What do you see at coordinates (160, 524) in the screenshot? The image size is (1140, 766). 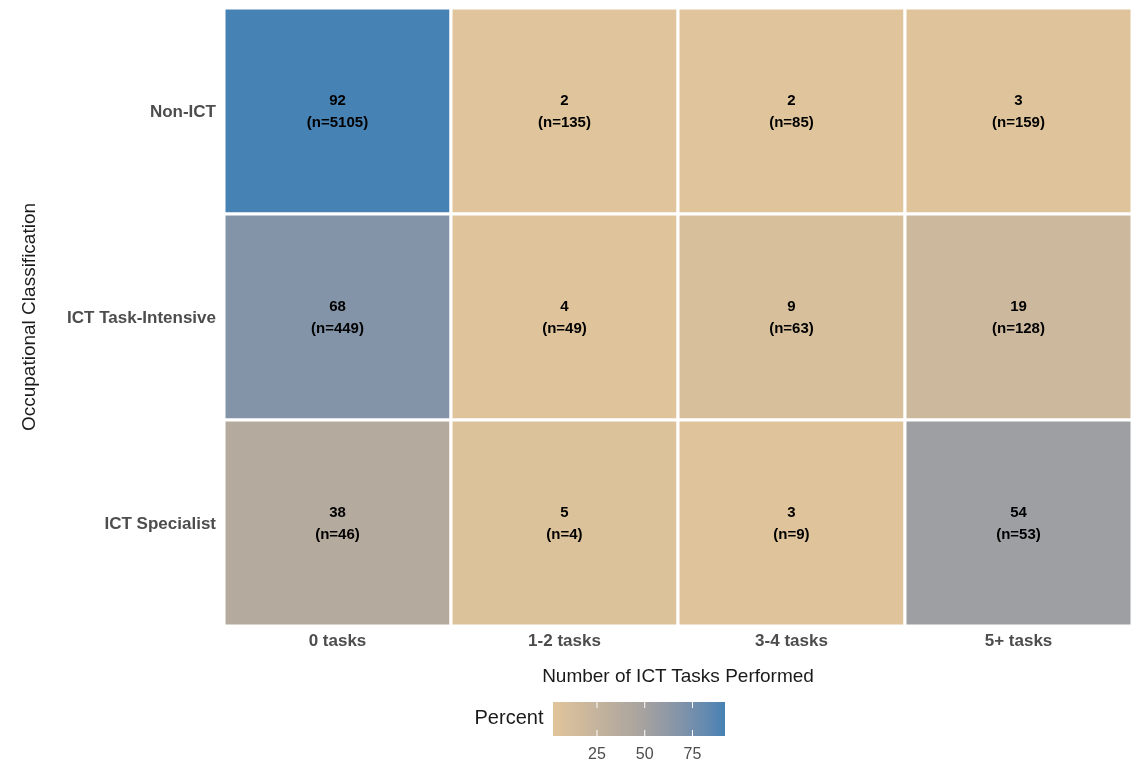 I see `y-tick-label: ICT Specialist` at bounding box center [160, 524].